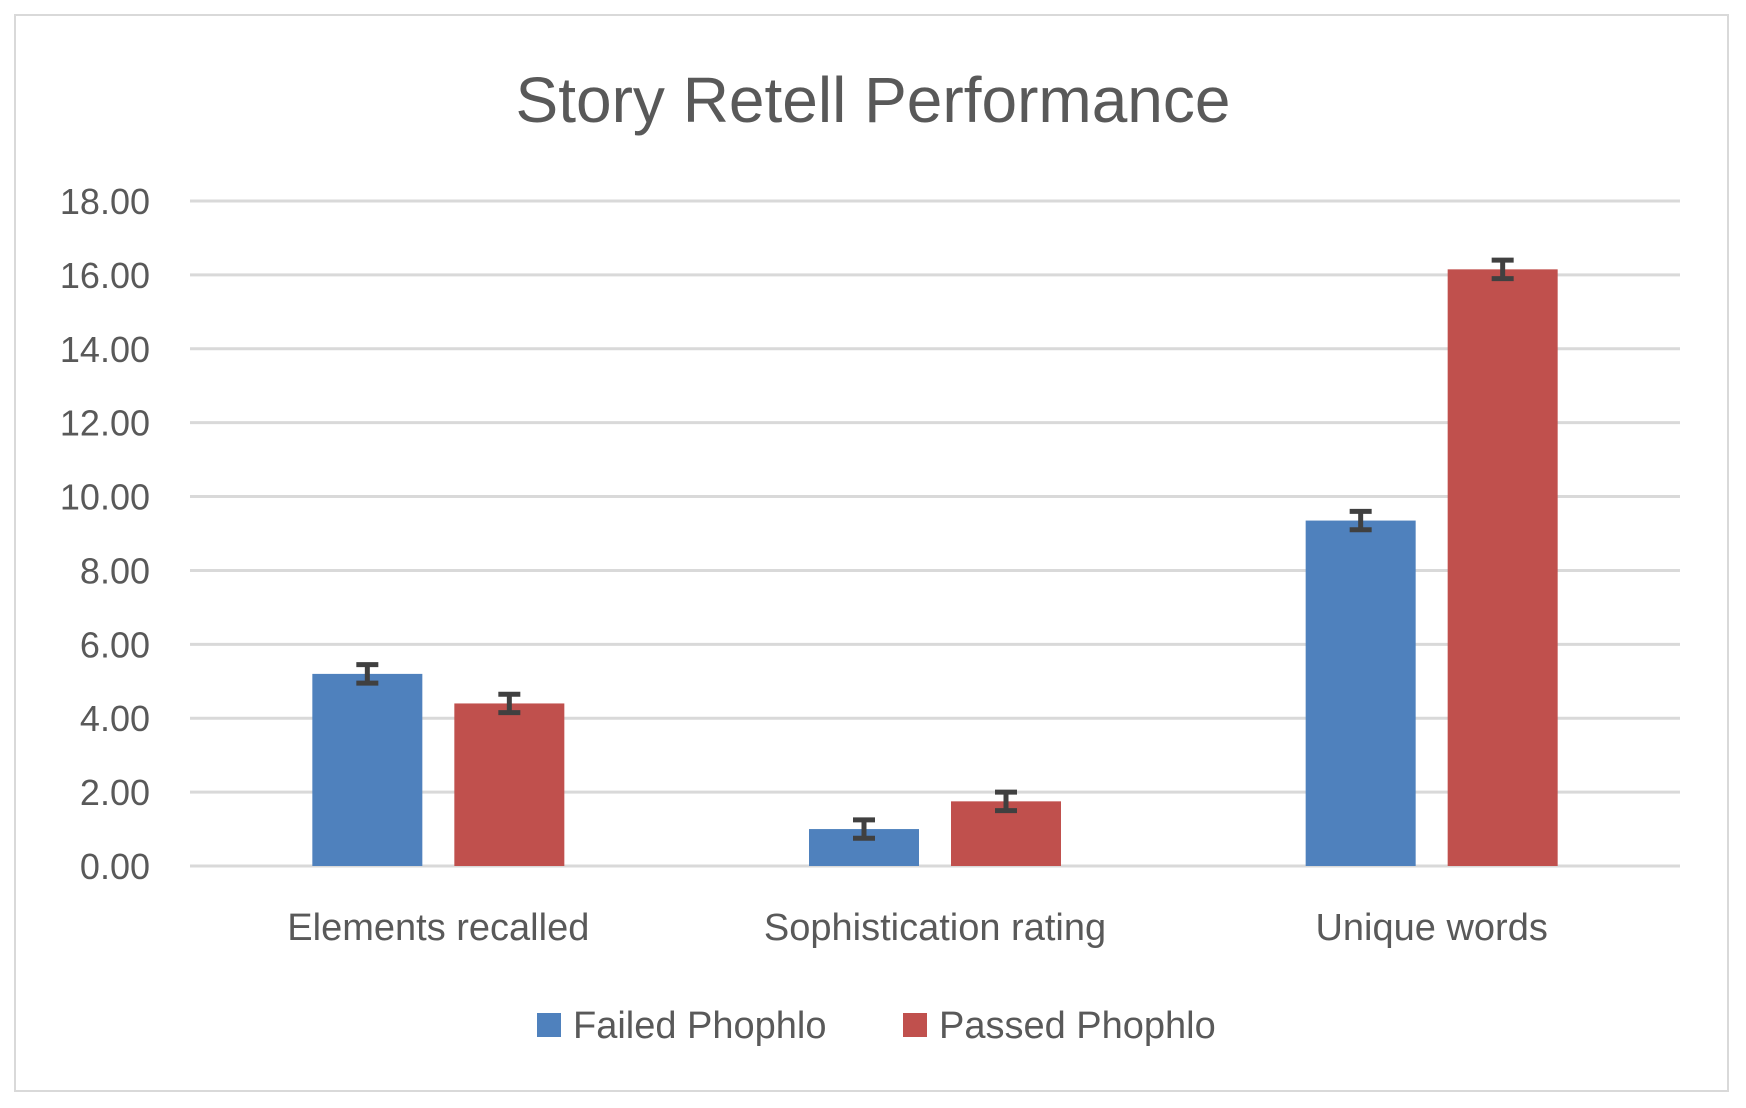 The width and height of the screenshot is (1746, 1108). Describe the element at coordinates (935, 928) in the screenshot. I see `x-category-label: Sophistication rating` at that location.